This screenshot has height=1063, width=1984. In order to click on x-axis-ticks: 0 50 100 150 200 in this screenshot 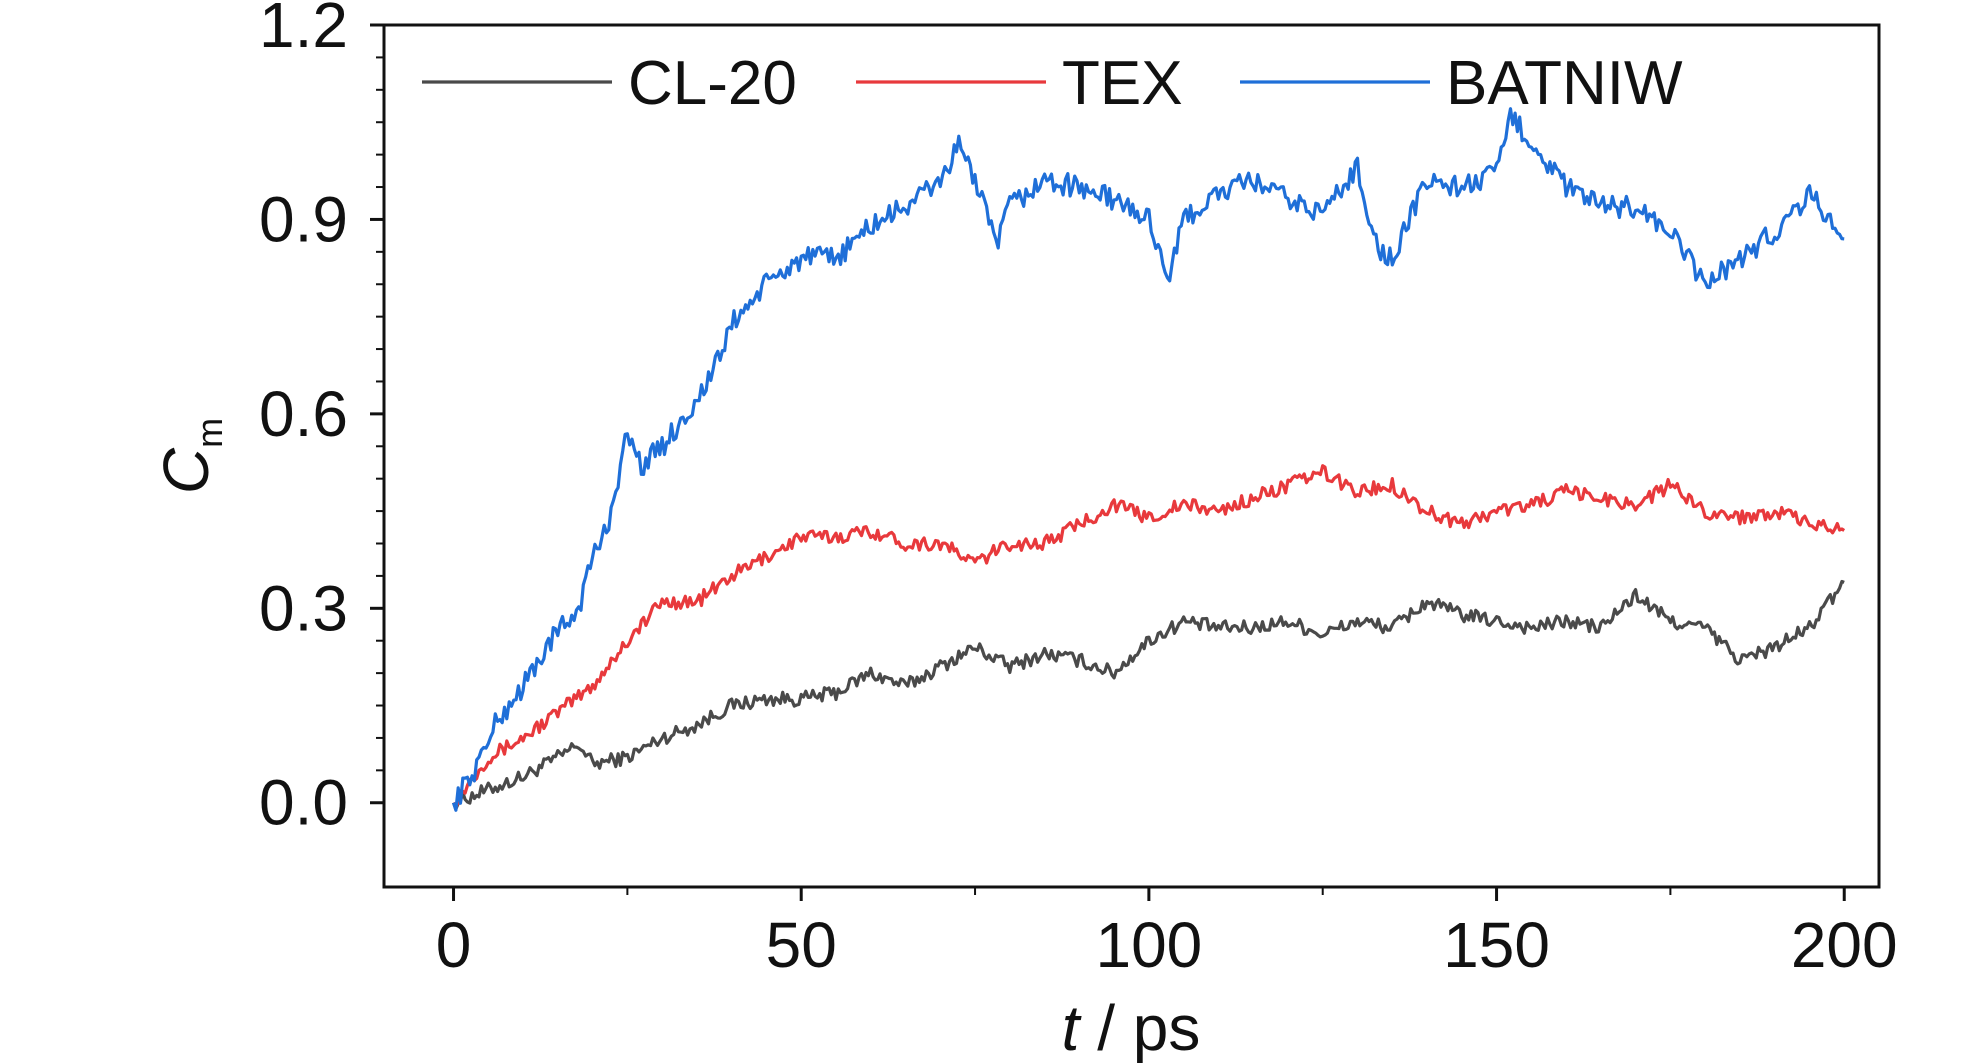, I will do `click(1167, 934)`.